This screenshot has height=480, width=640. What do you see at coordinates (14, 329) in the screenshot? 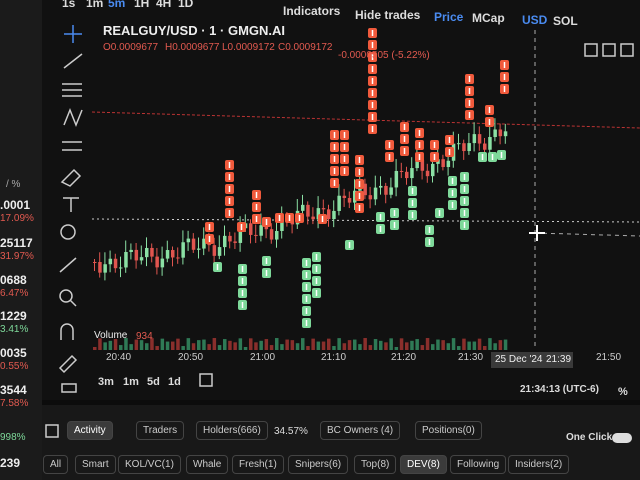
I see `side-change: 3.41%` at bounding box center [14, 329].